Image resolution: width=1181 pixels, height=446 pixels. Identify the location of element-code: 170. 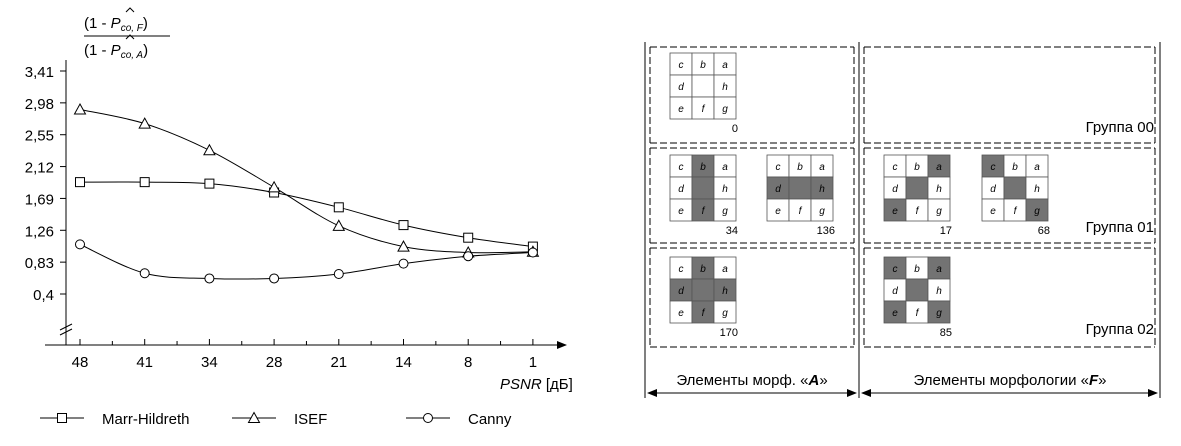
(729, 333).